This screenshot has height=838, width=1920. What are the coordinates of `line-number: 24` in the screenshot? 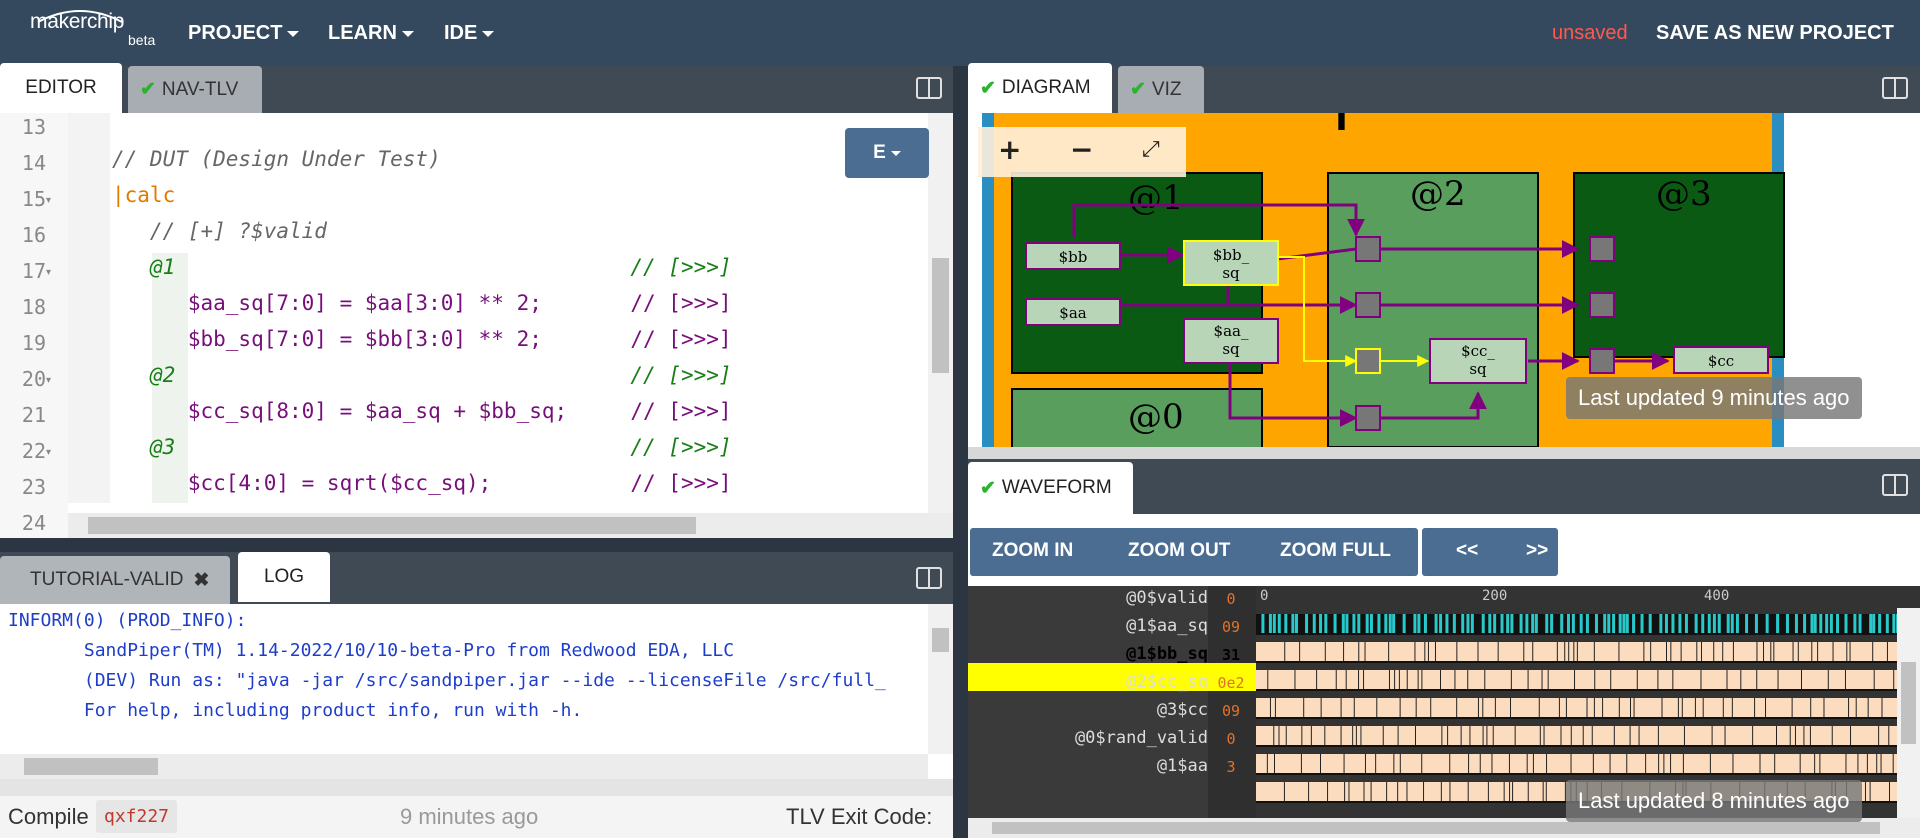 It's located at (33, 523).